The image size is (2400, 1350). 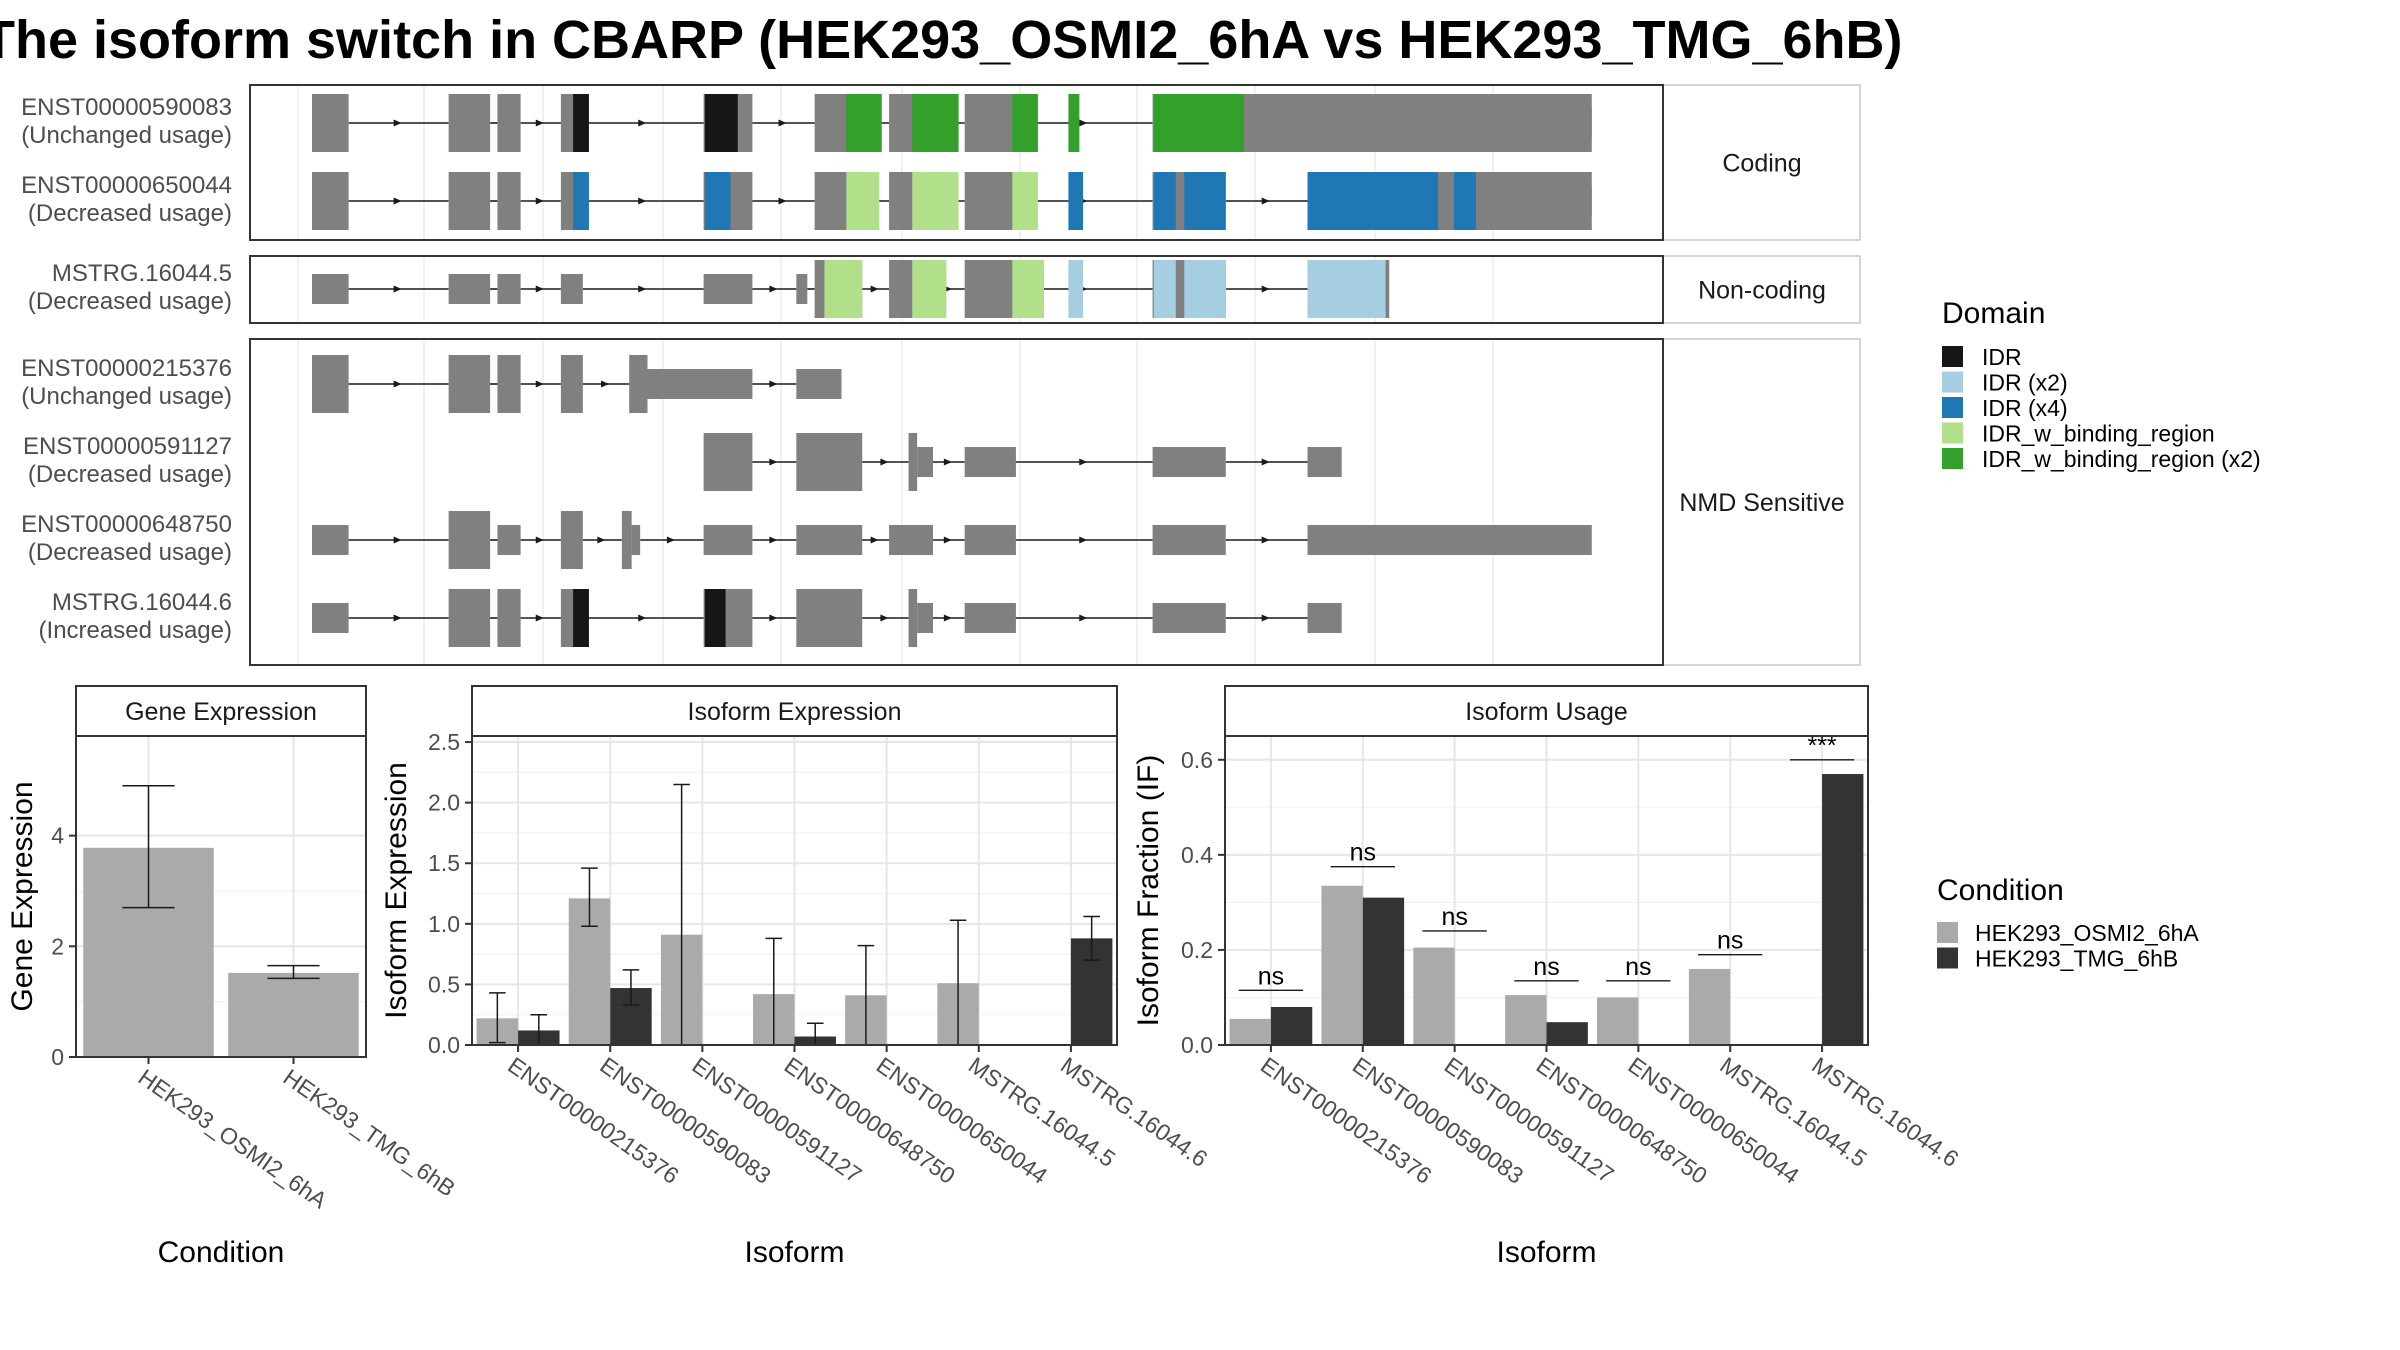 I want to click on y-axis-label: Isoform Fraction (IF), so click(x=1148, y=891).